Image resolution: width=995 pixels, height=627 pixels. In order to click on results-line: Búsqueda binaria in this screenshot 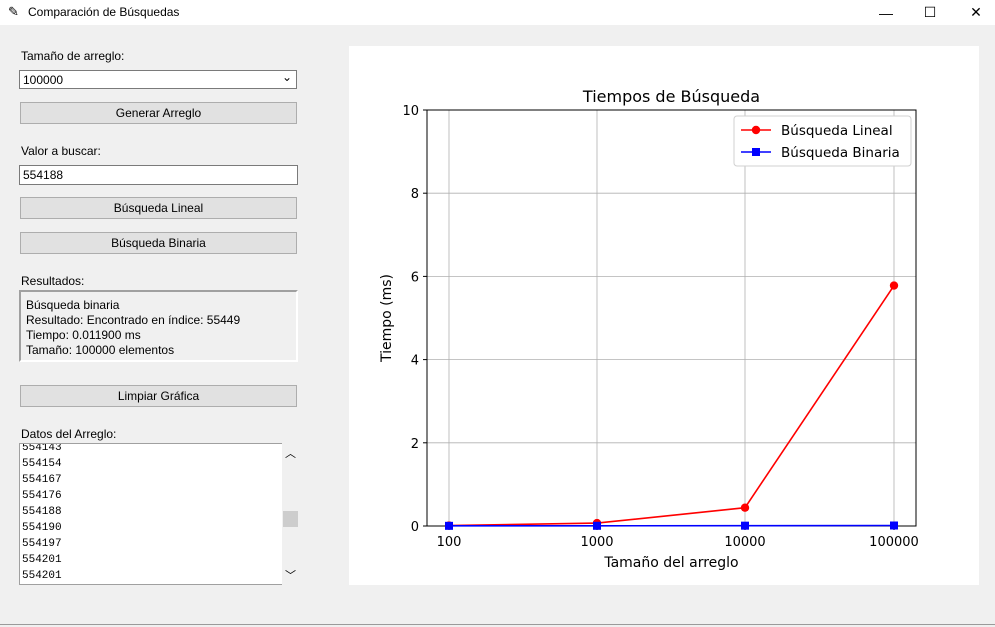, I will do `click(73, 305)`.